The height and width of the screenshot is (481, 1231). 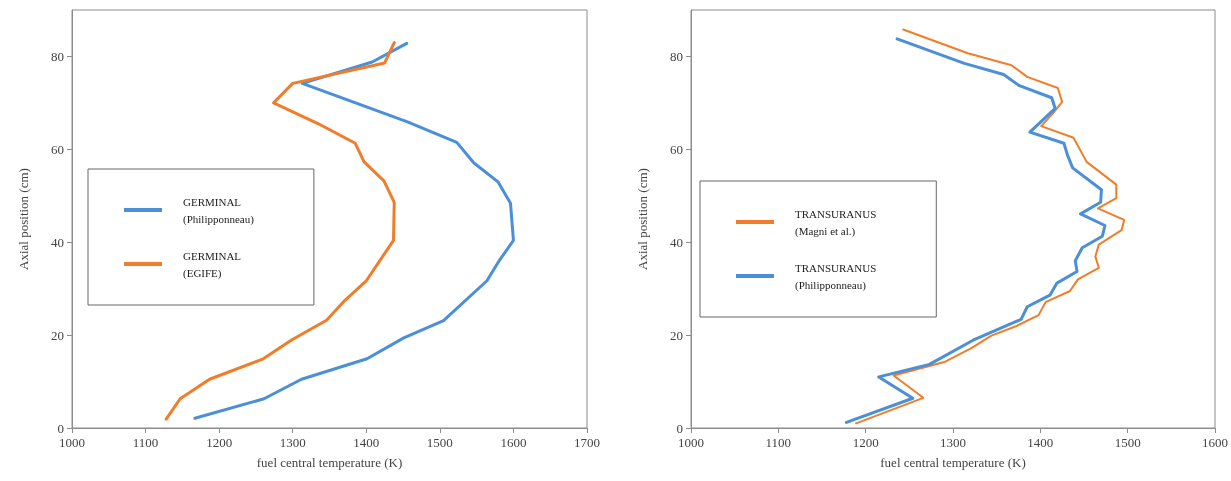 I want to click on legend-label: TRANSURANUS (Philipponneau), so click(x=836, y=276).